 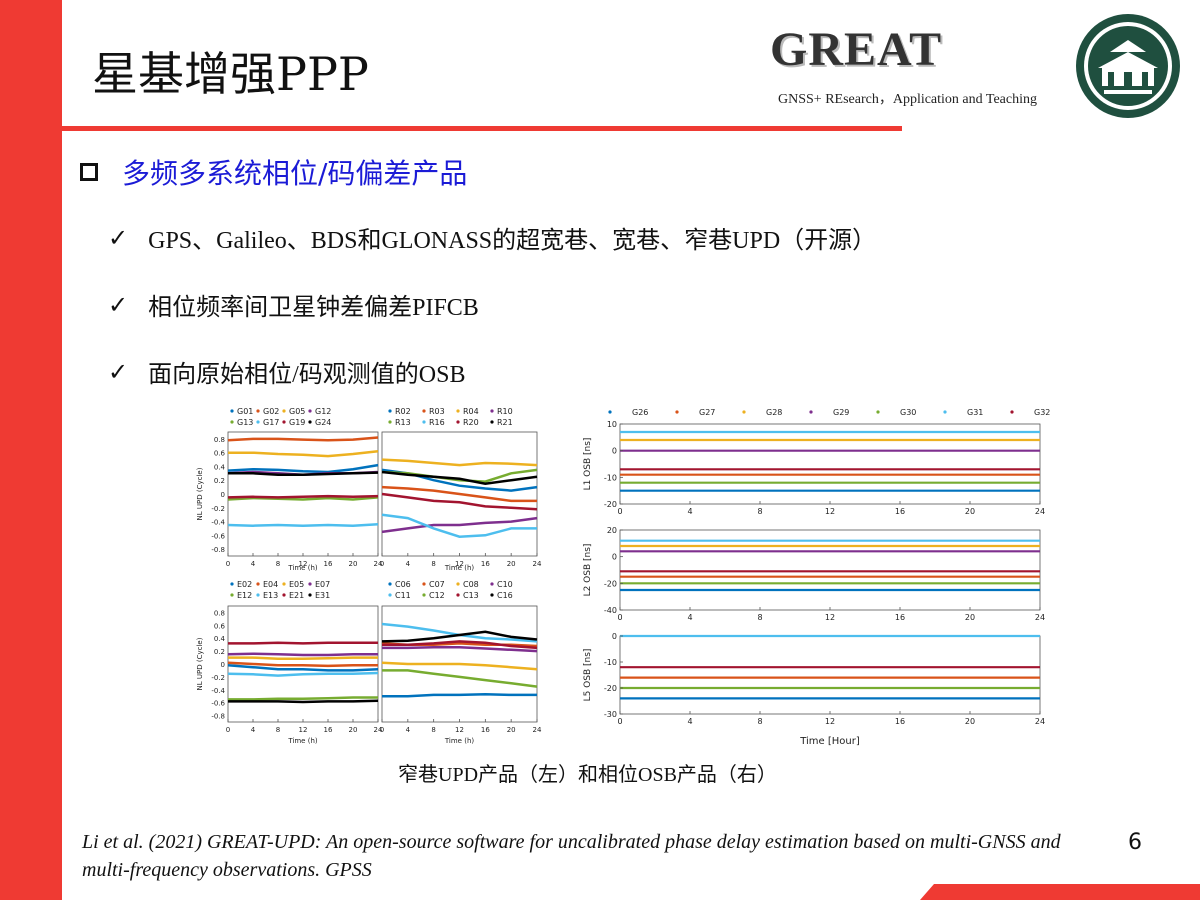 I want to click on series-line-C08, so click(x=459, y=666).